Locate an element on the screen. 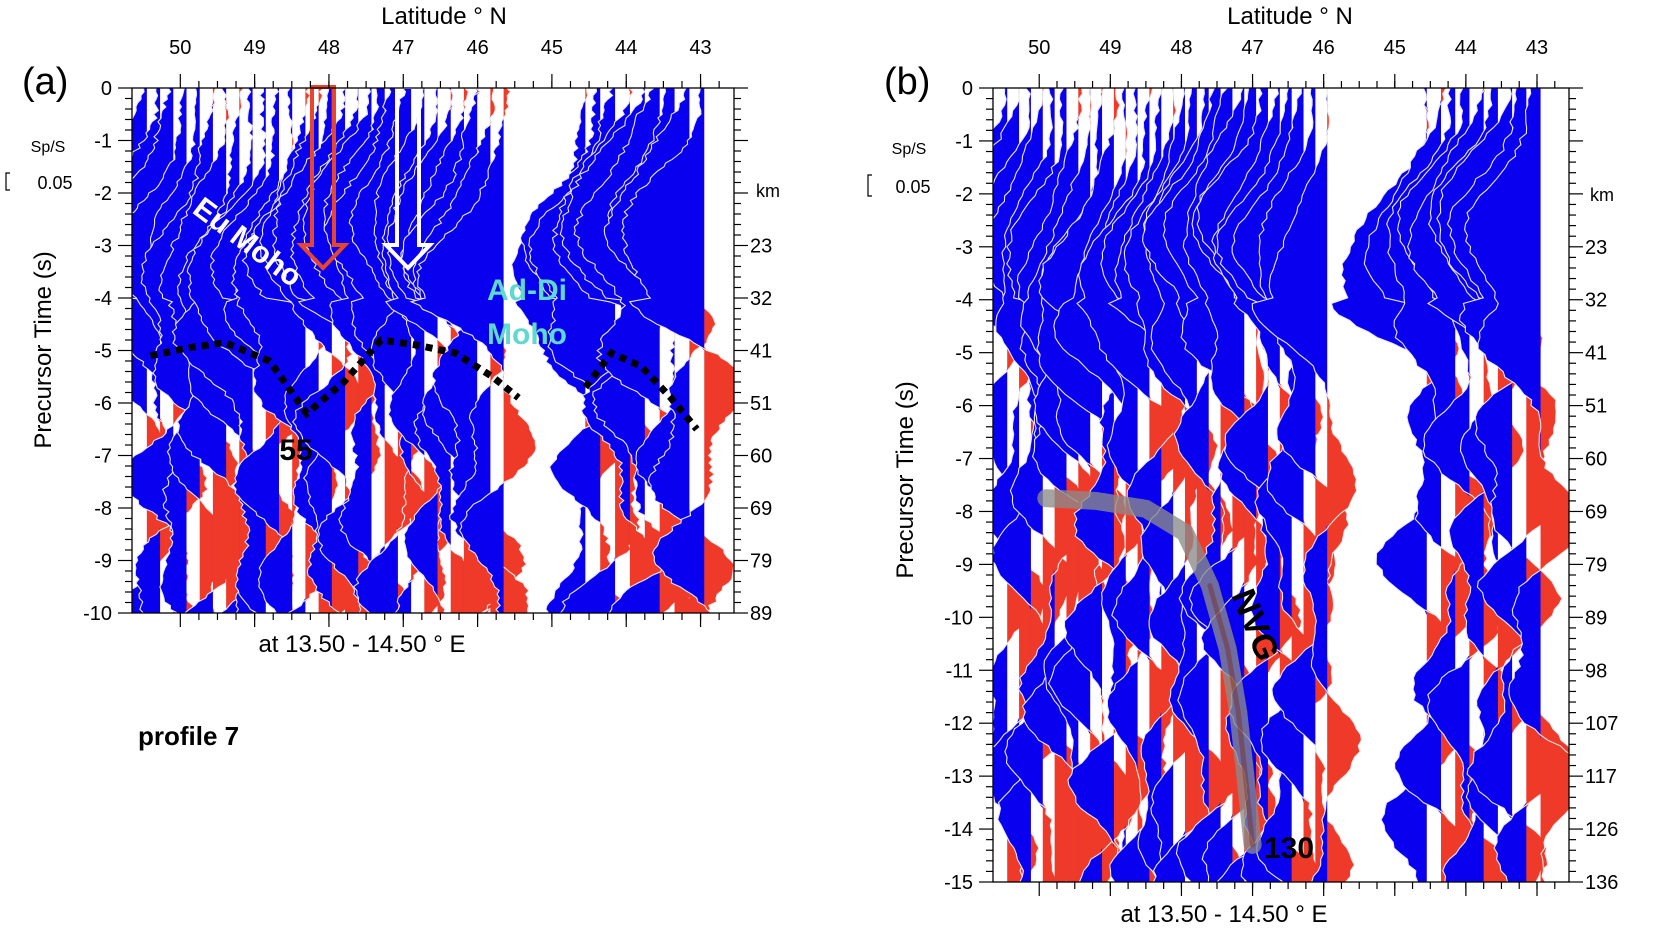 Image resolution: width=1656 pixels, height=936 pixels. panel-b-km-header: km is located at coordinates (1602, 195).